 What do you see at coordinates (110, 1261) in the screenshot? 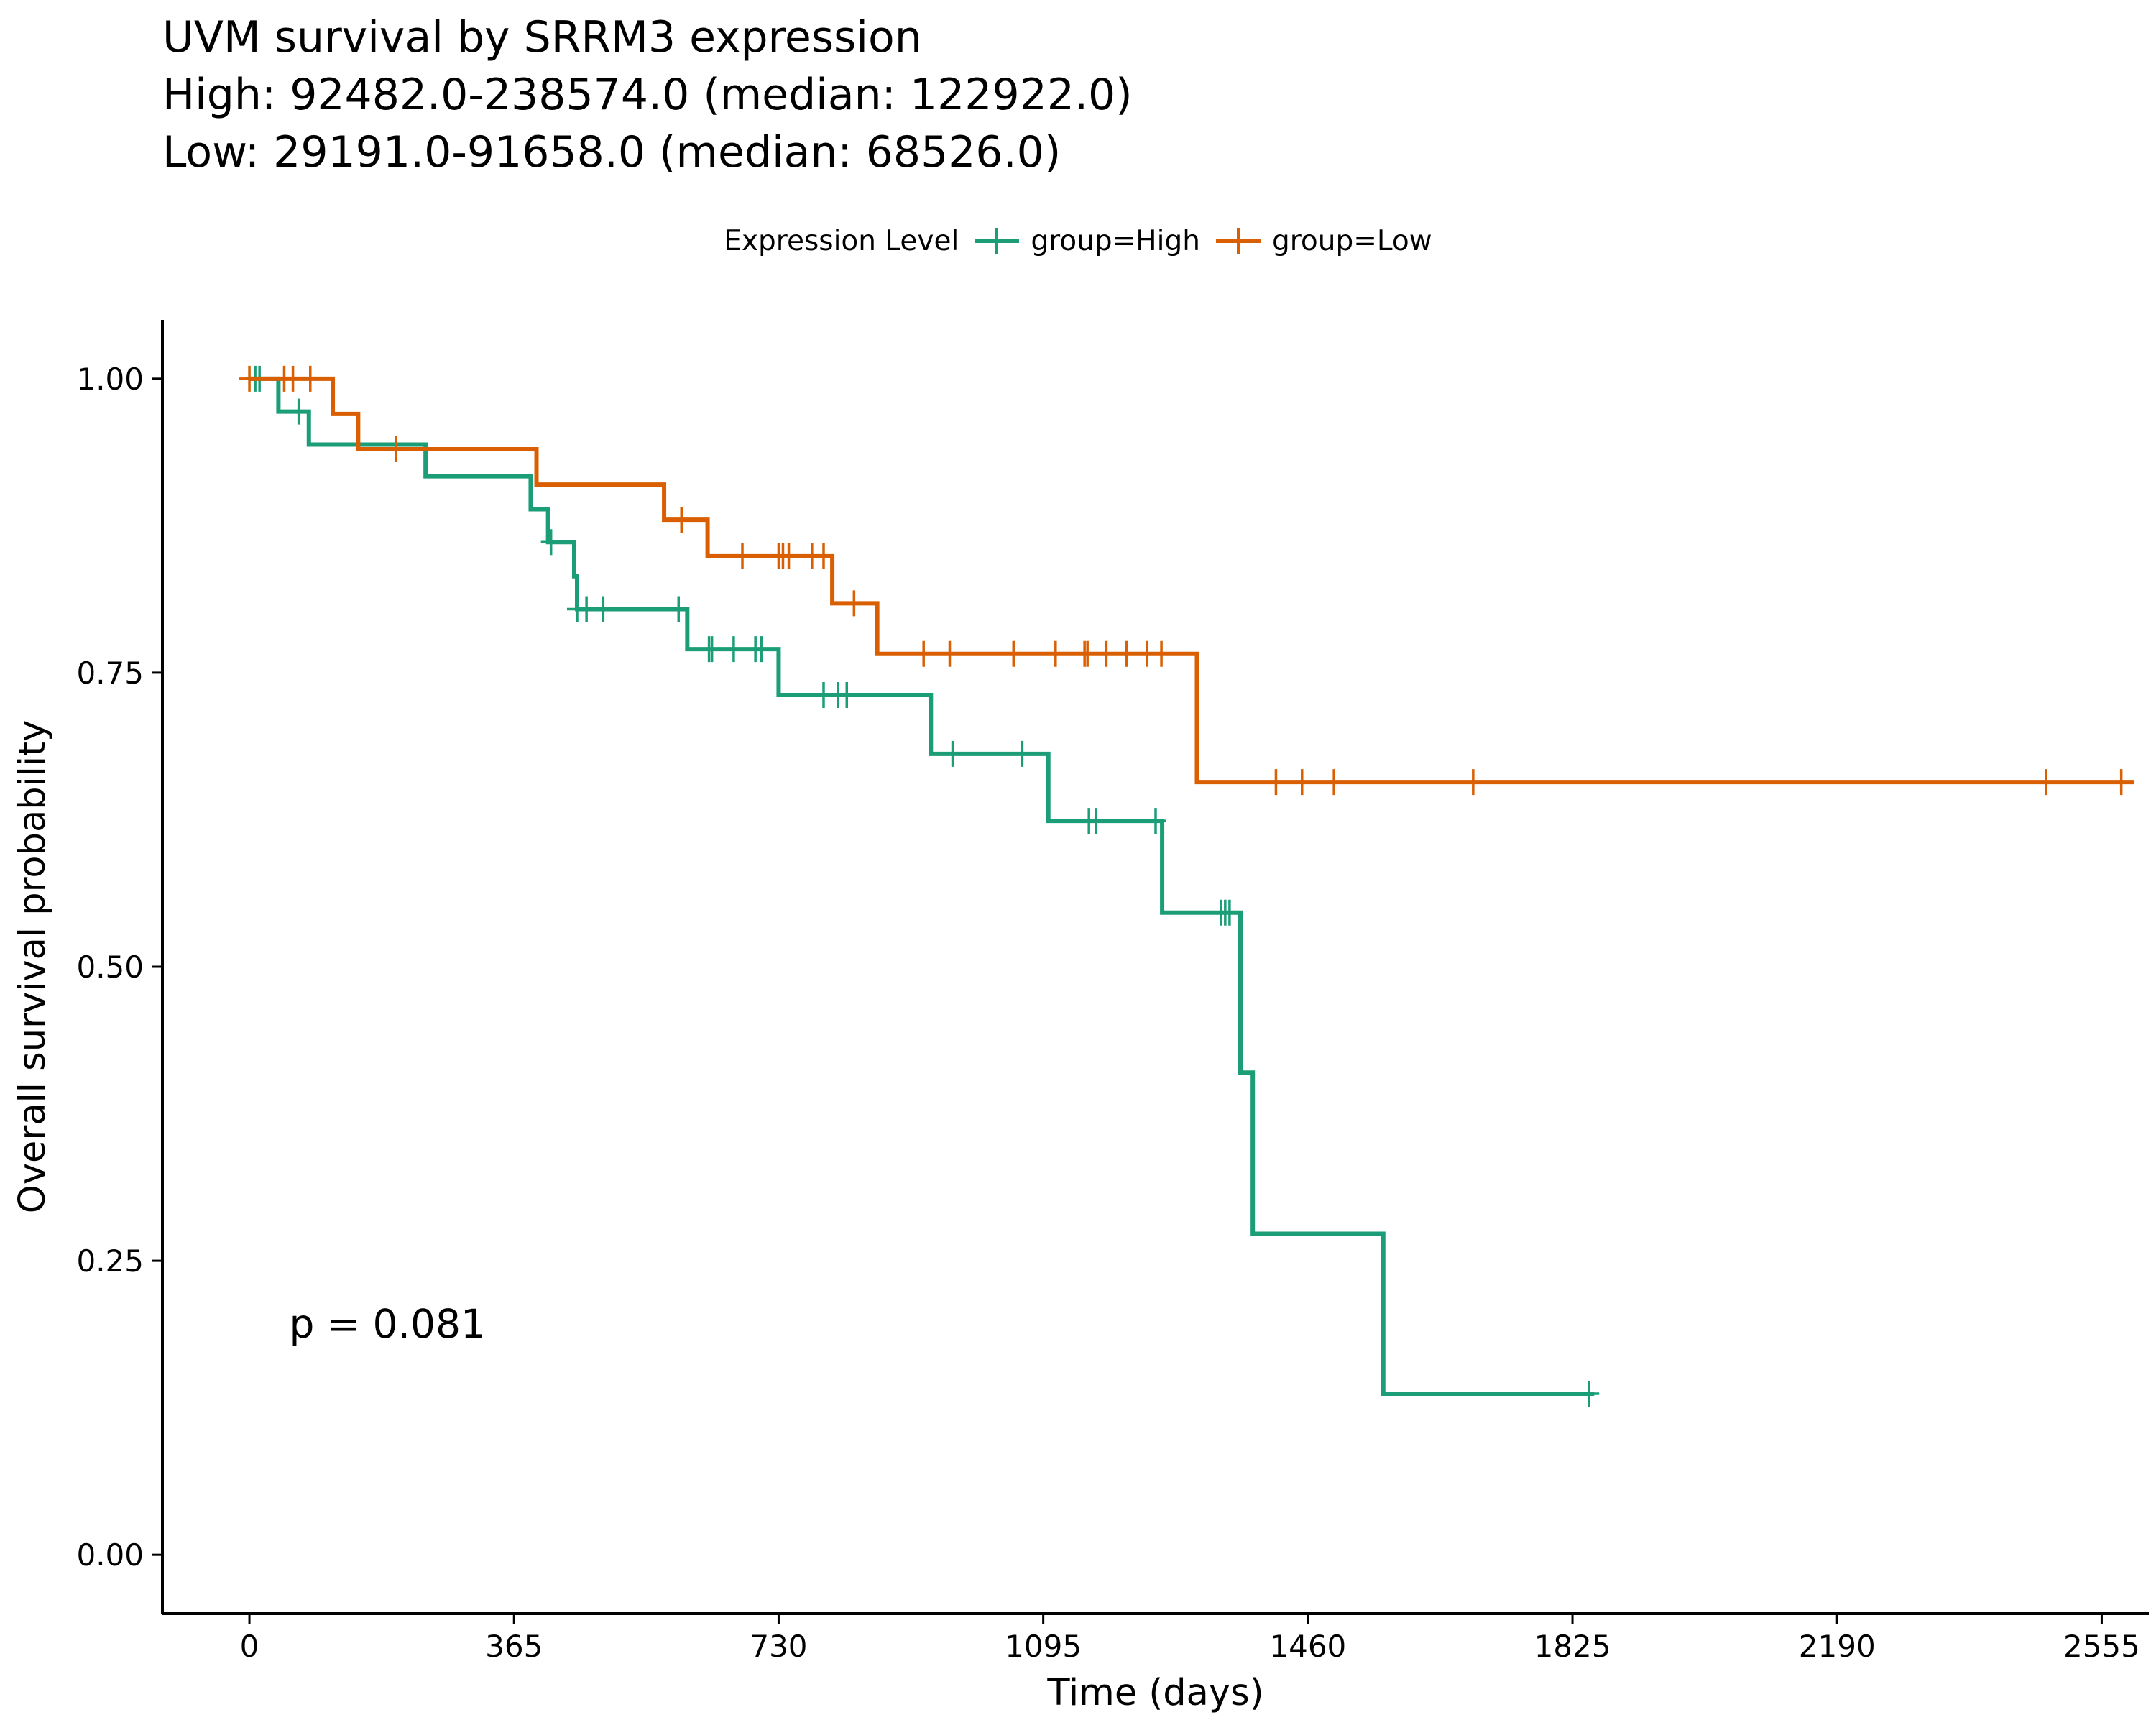
I see `y-tick-label: 0.25` at bounding box center [110, 1261].